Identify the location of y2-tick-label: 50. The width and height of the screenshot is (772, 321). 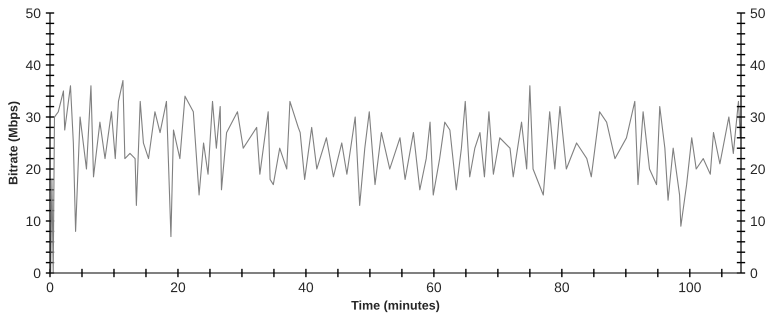
(757, 13).